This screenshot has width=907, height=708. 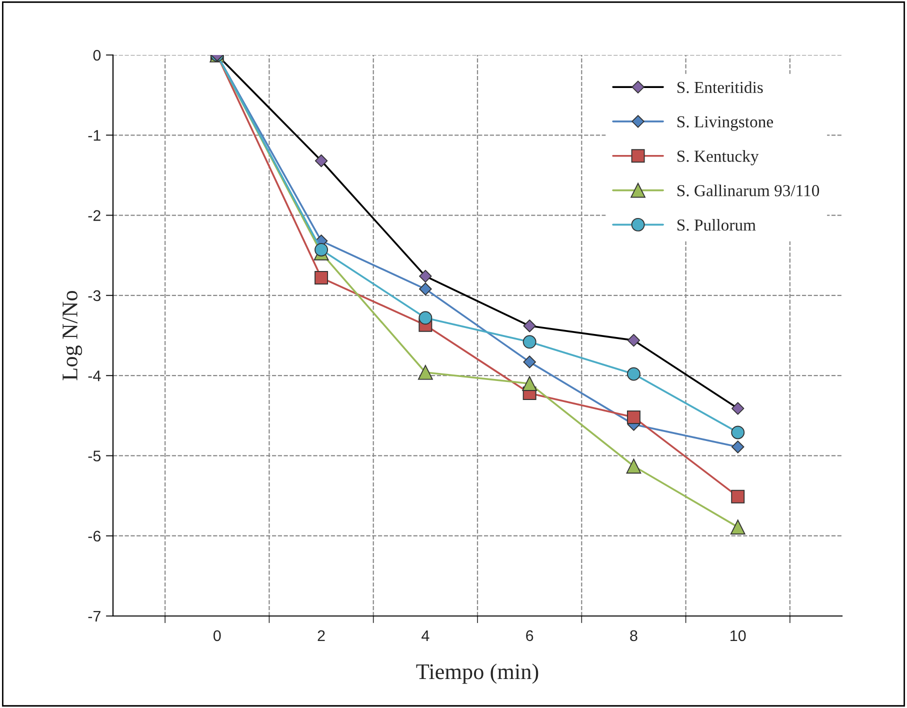 What do you see at coordinates (94, 536) in the screenshot?
I see `y-tick-label: -6` at bounding box center [94, 536].